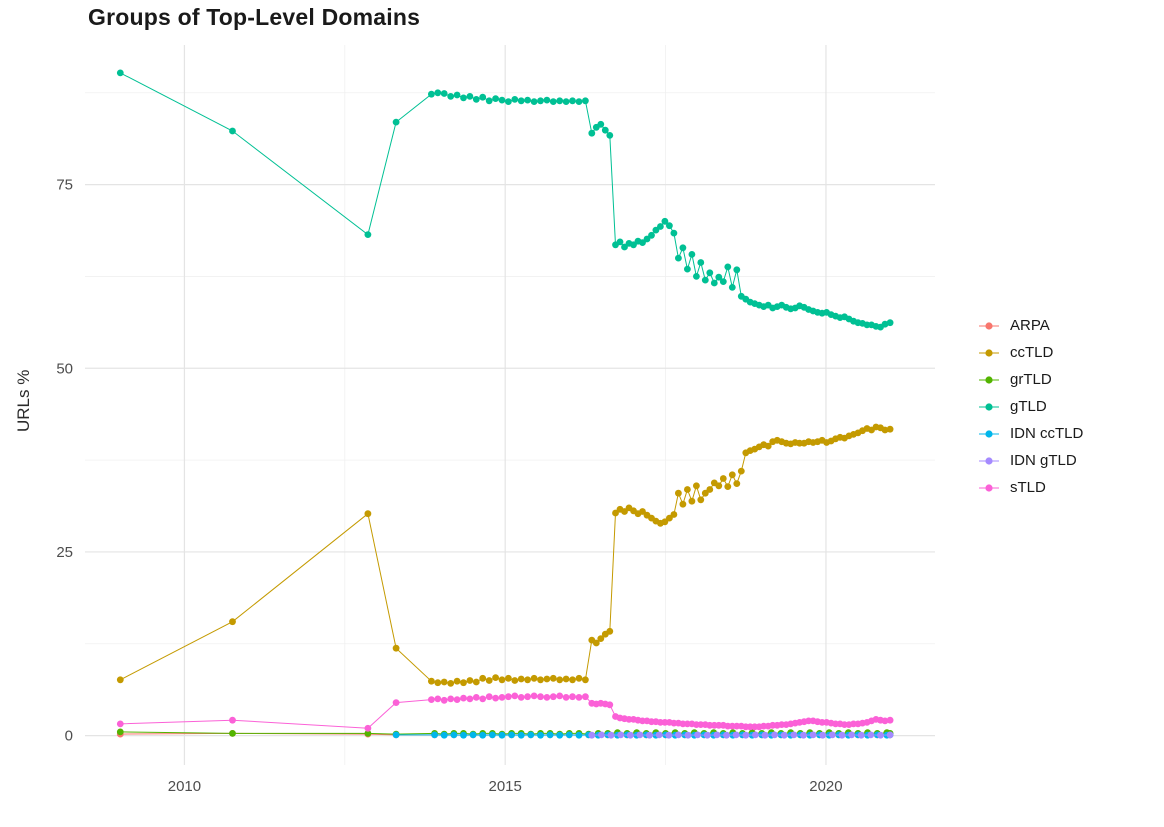 This screenshot has width=1164, height=827. I want to click on legend: ARPA ccTLD grTLD gTLD IDN ccTLD IDN gTLD sTLD, so click(1030, 406).